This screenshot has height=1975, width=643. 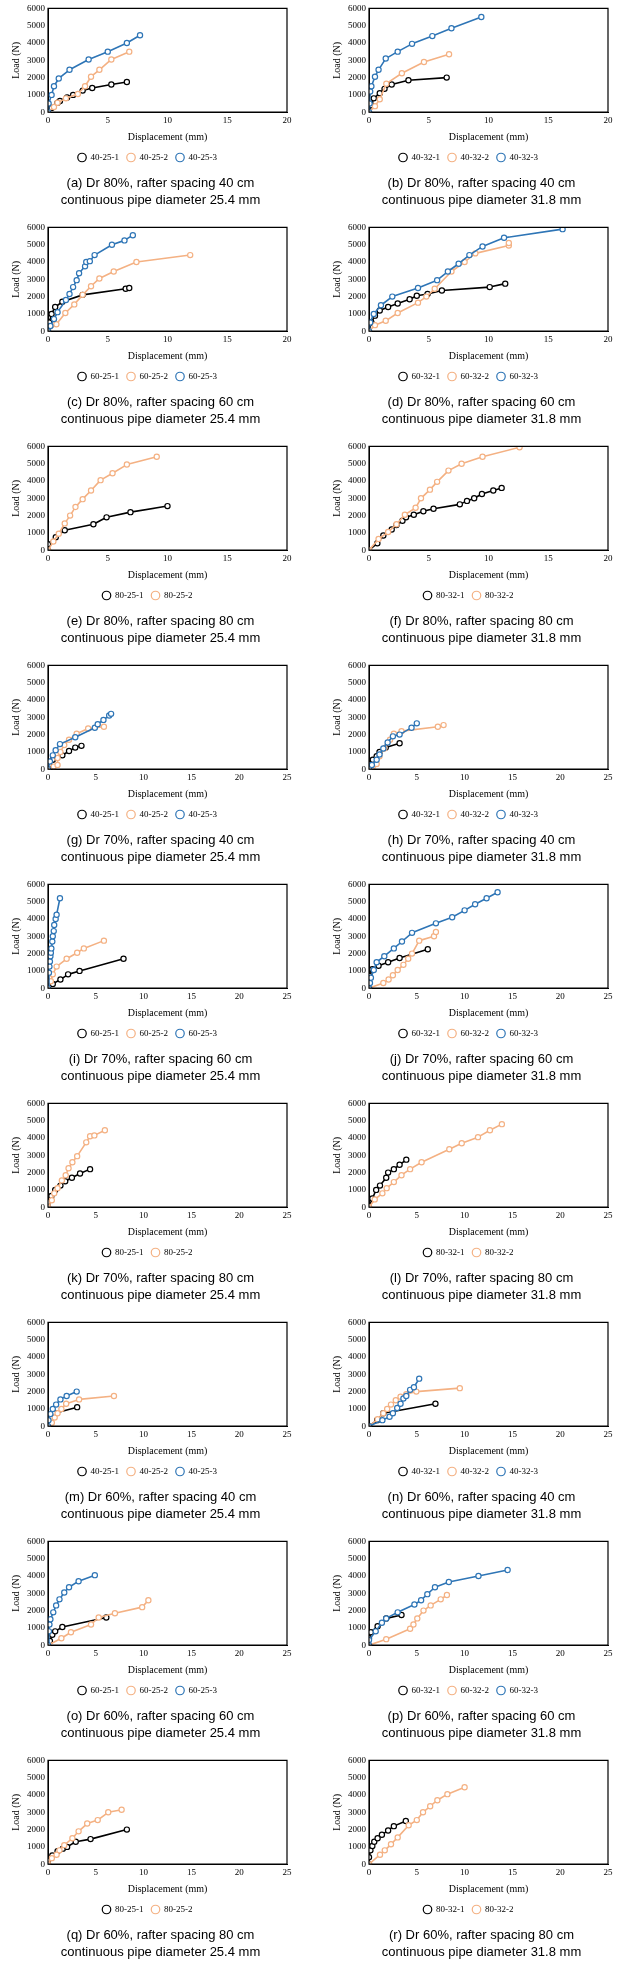 What do you see at coordinates (129, 1251) in the screenshot?
I see `legend-label: 80-25-1` at bounding box center [129, 1251].